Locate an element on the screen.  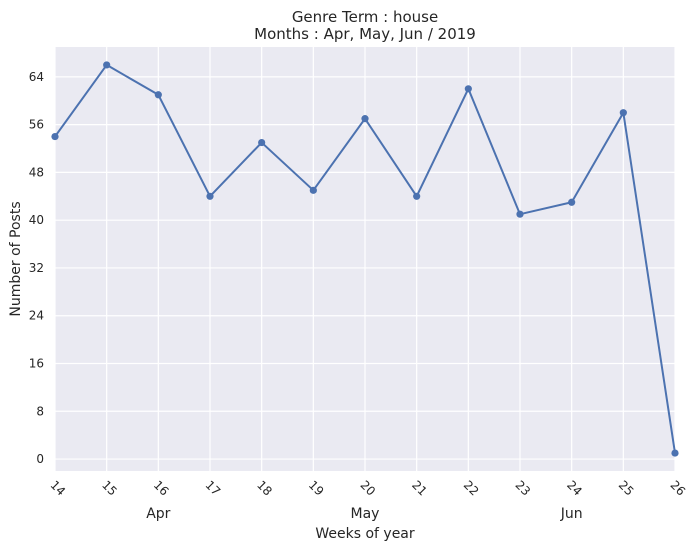
y-tick-label: 16 is located at coordinates (36, 364).